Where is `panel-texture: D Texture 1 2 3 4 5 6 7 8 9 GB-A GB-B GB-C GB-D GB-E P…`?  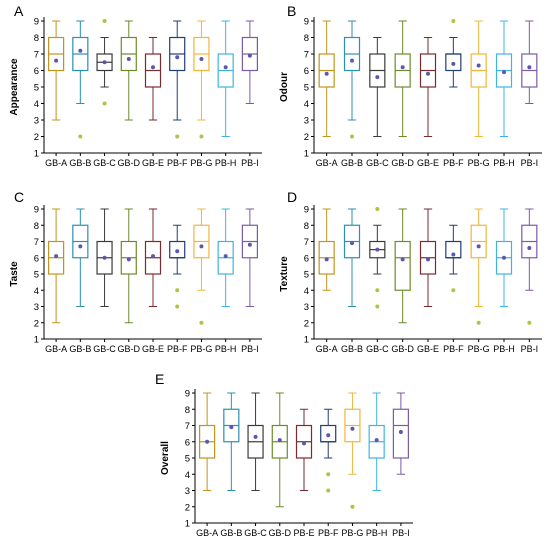
panel-texture: D Texture 1 2 3 4 5 6 7 8 9 GB-A GB-B GB-C GB-D GB-E P… is located at coordinates (410, 271).